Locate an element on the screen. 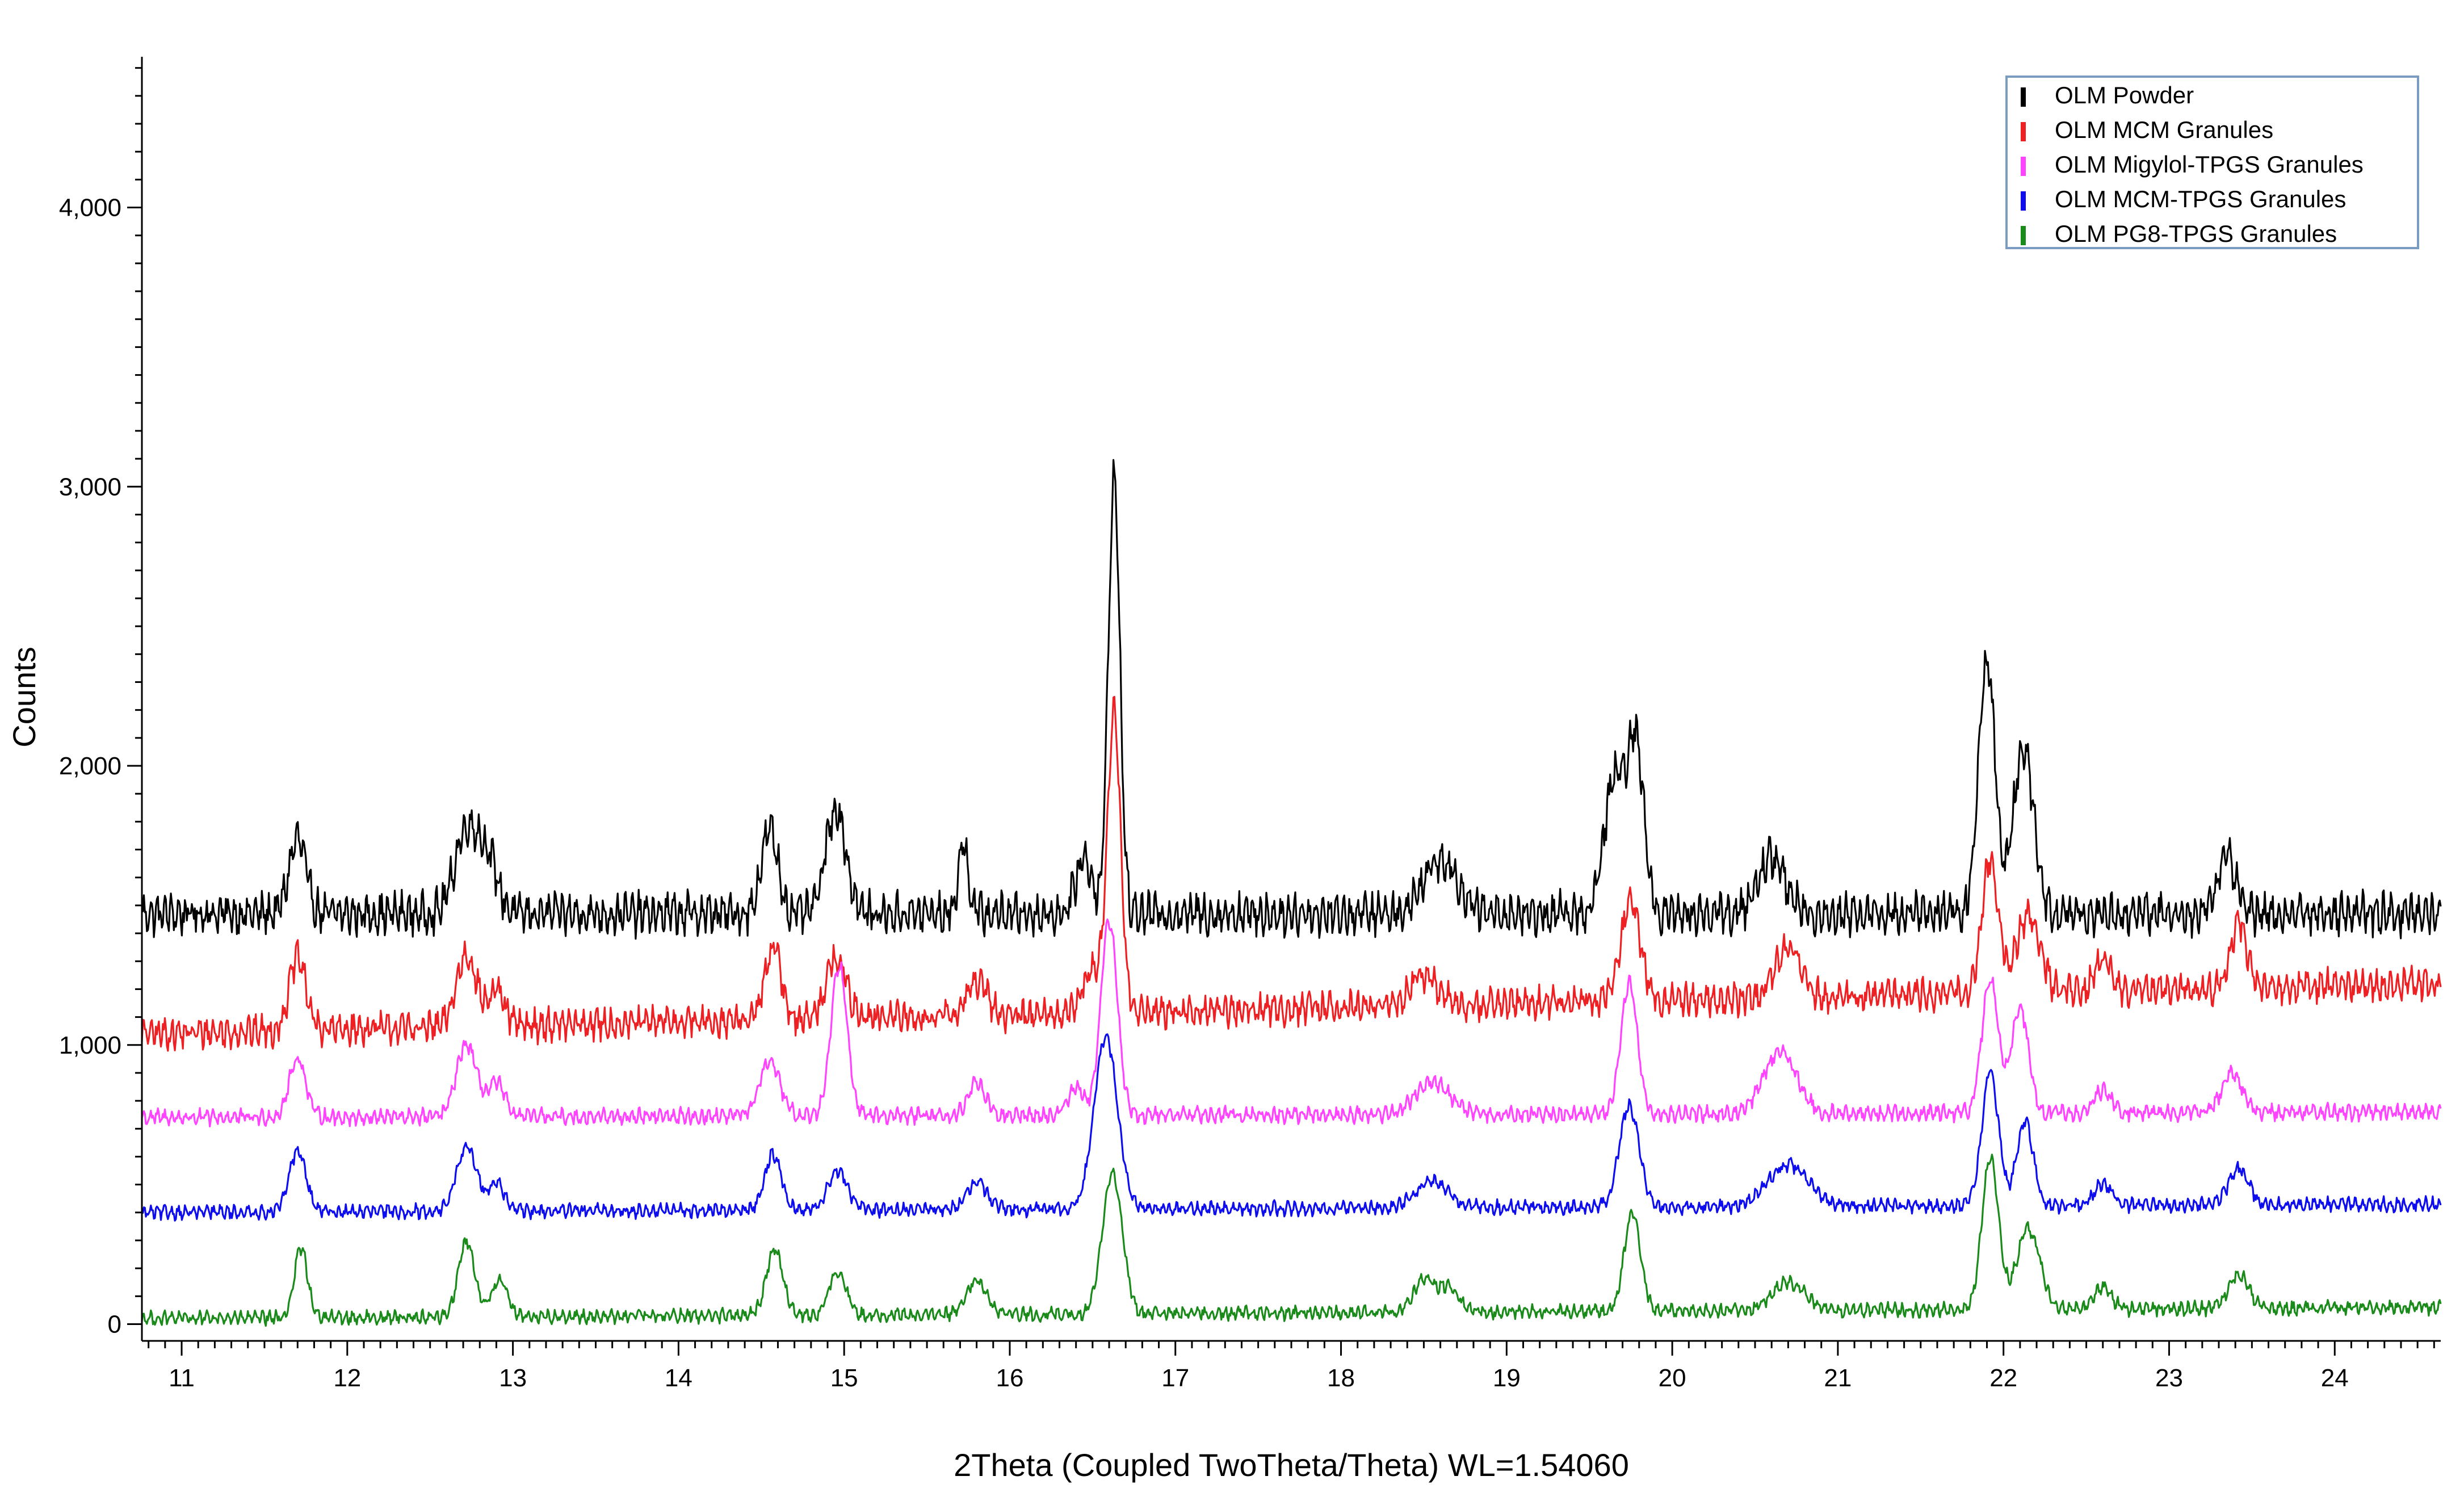  y-tick-label: 2,000 is located at coordinates (90, 766).